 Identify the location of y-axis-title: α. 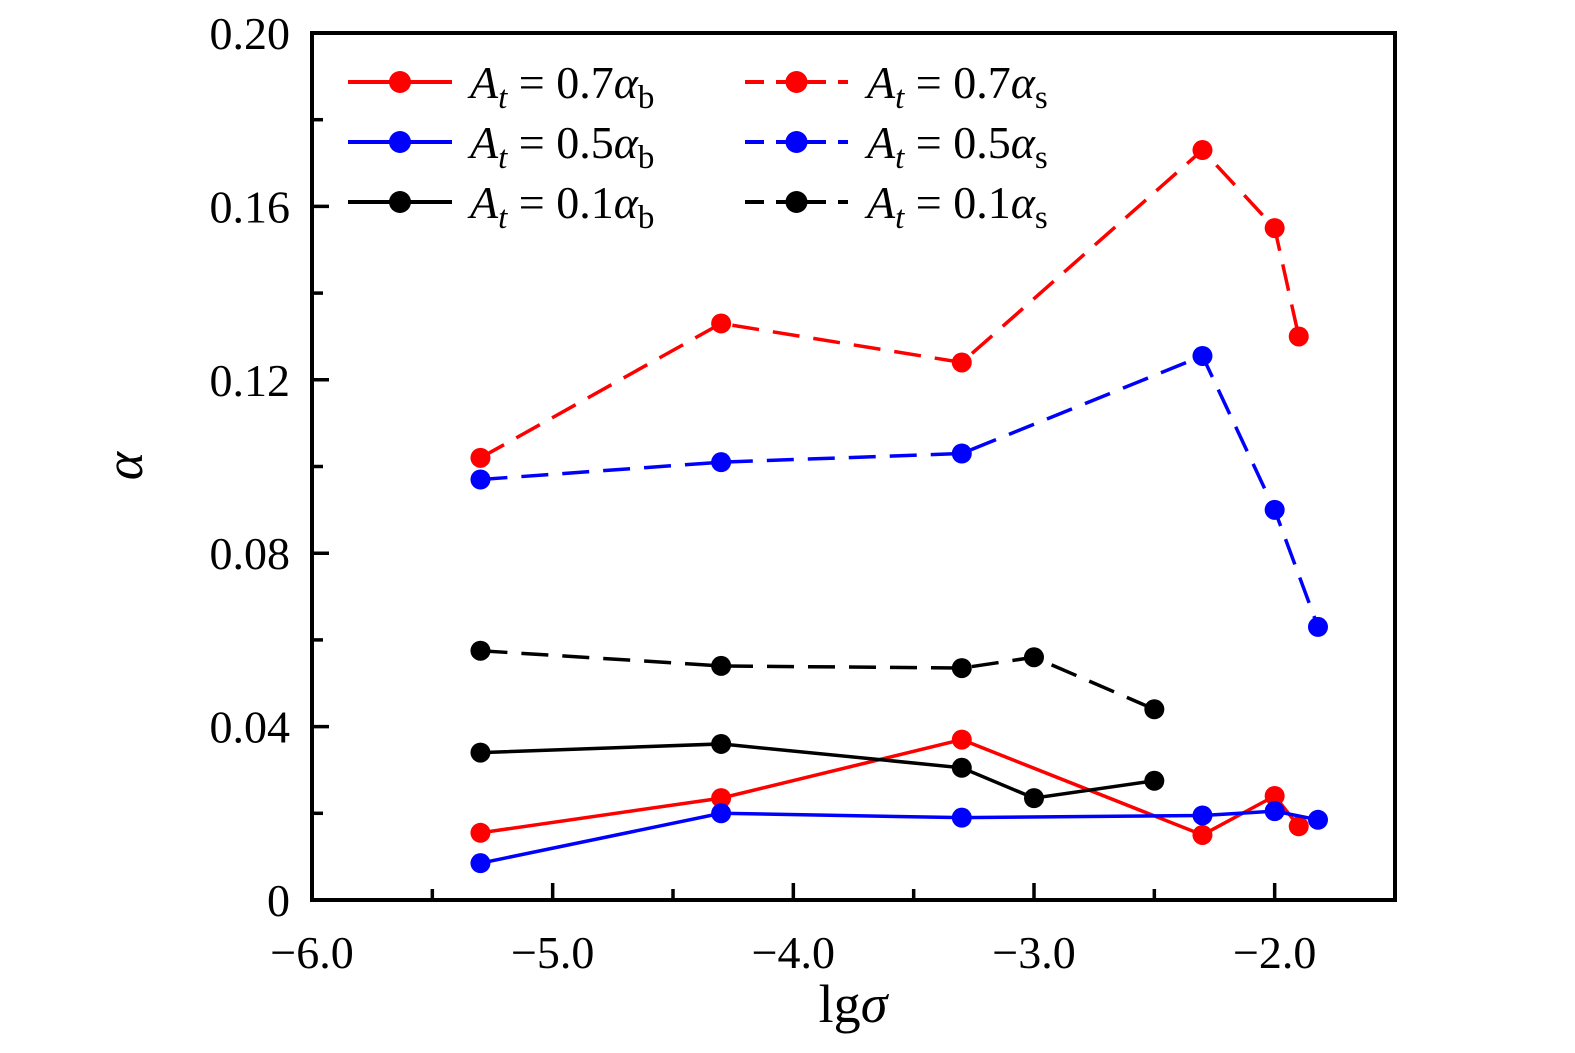
(124, 465).